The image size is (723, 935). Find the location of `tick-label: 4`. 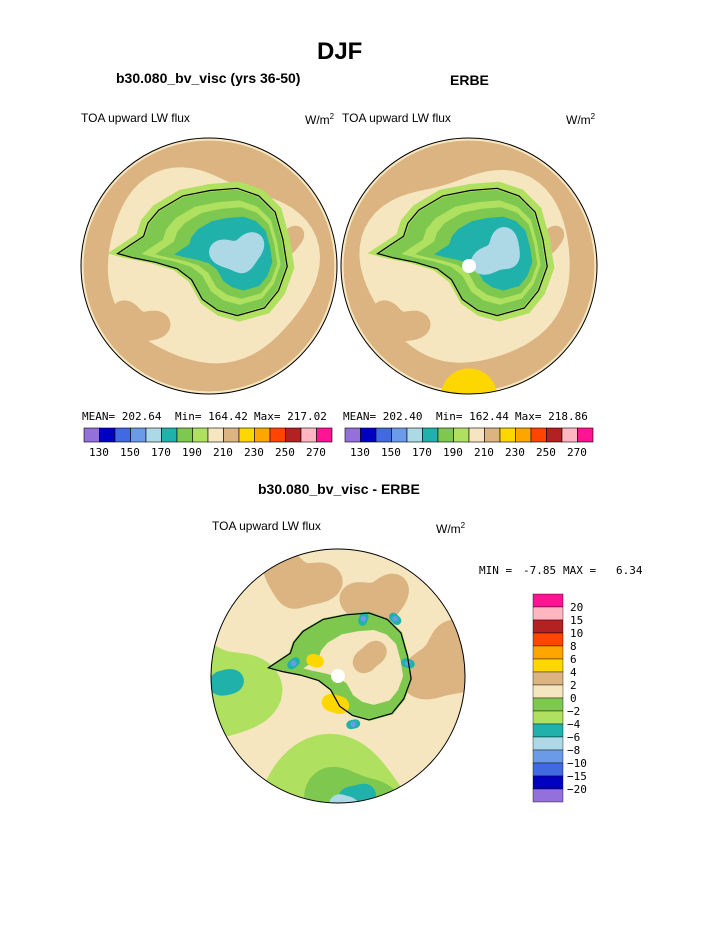

tick-label: 4 is located at coordinates (573, 672).